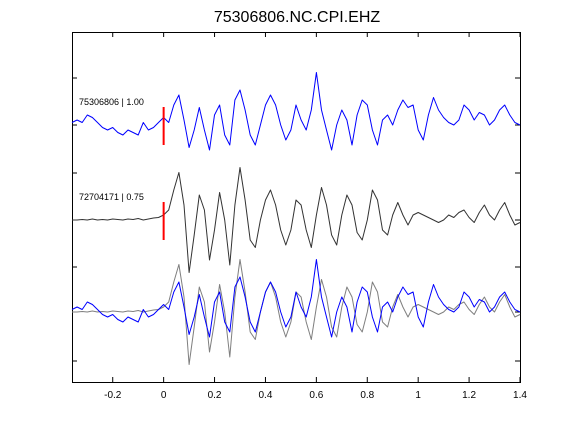  Describe the element at coordinates (113, 395) in the screenshot. I see `x-tick-label: -0.2` at that location.